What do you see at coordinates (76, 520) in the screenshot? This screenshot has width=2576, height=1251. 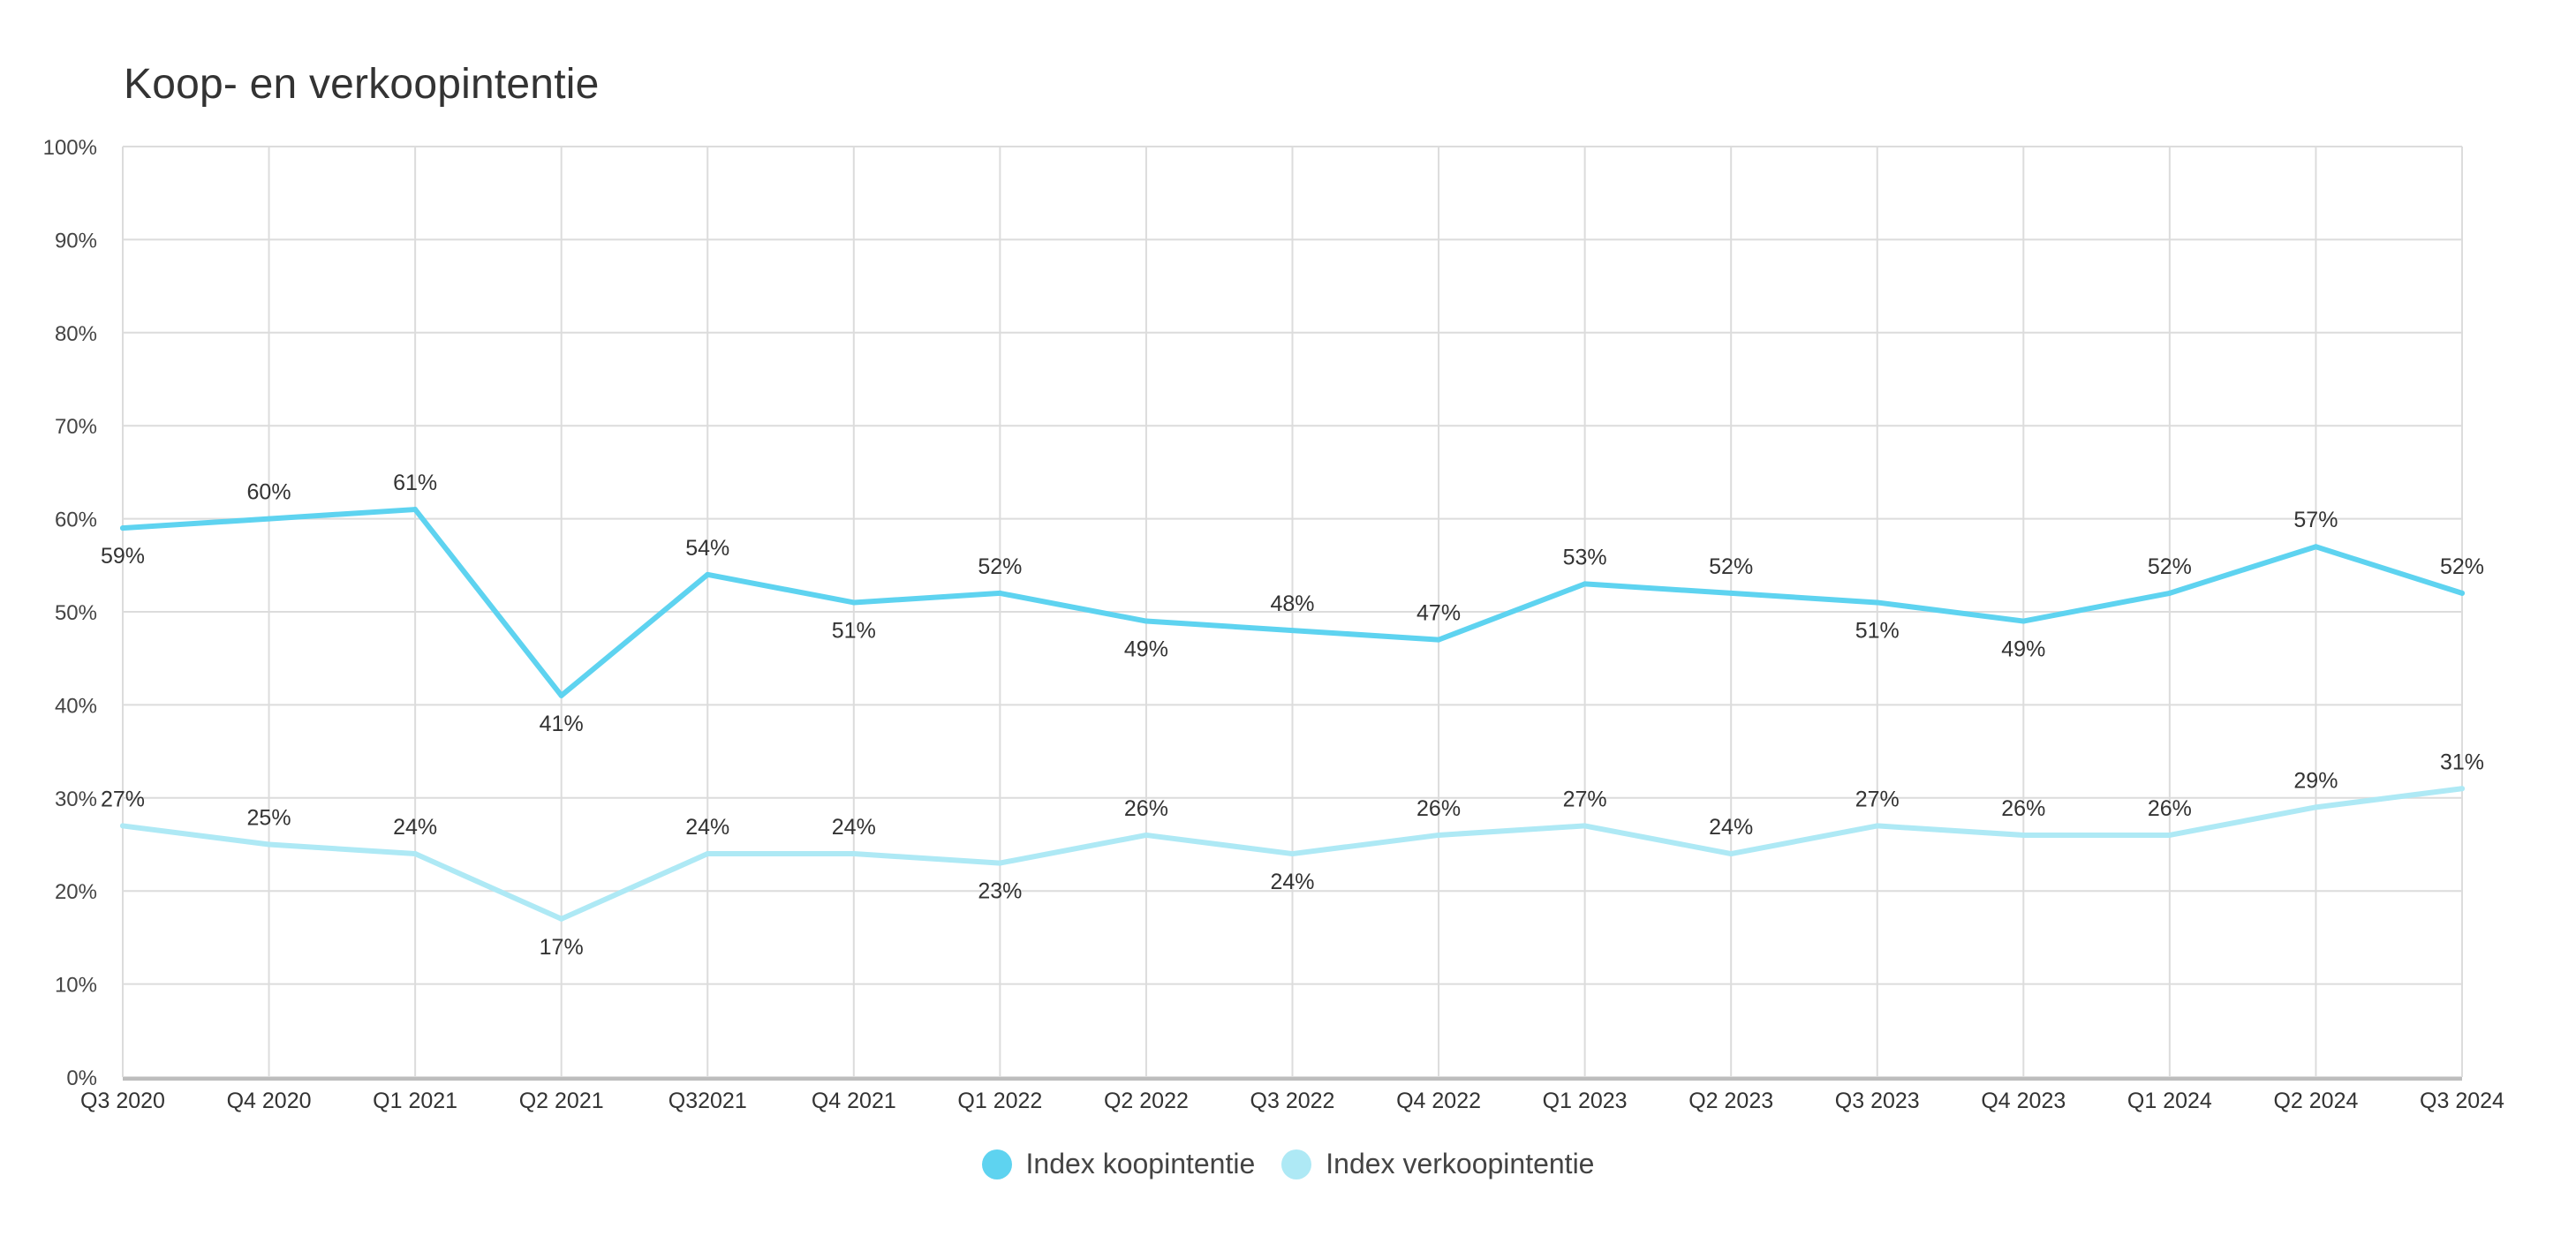 I see `y-tick-label: 60%` at bounding box center [76, 520].